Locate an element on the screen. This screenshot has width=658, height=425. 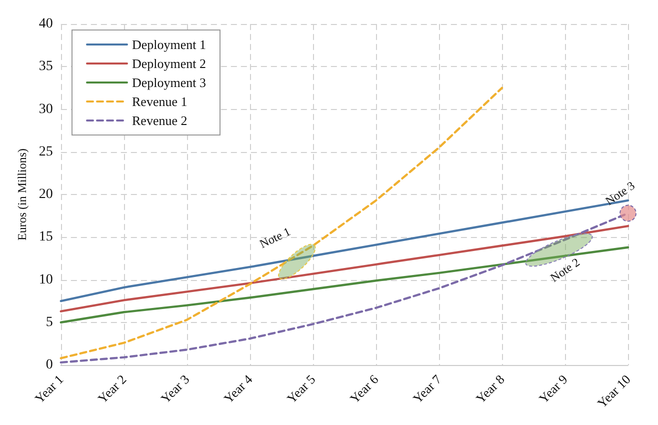
y-tick-label: 0 is located at coordinates (49, 365).